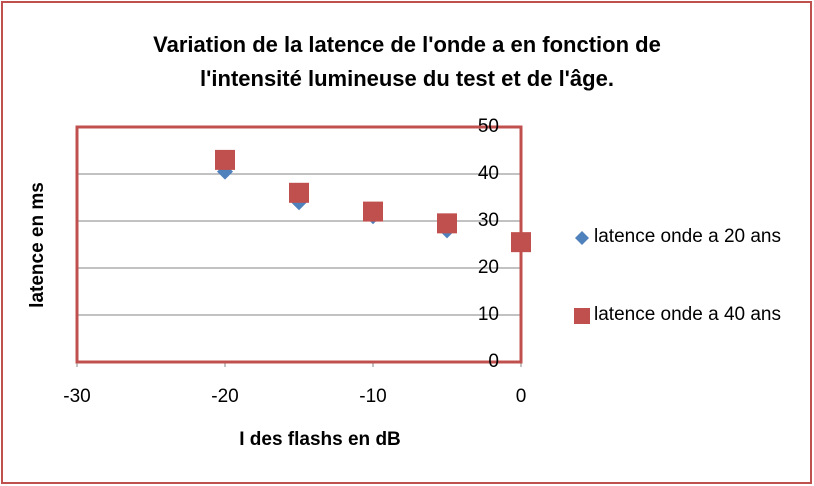  What do you see at coordinates (76, 396) in the screenshot?
I see `x-tick-label: -30` at bounding box center [76, 396].